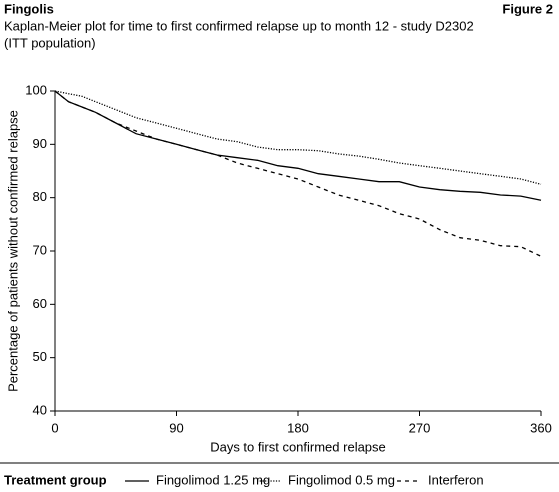 Image resolution: width=559 pixels, height=492 pixels. What do you see at coordinates (54, 427) in the screenshot?
I see `x-tick-label: 0` at bounding box center [54, 427].